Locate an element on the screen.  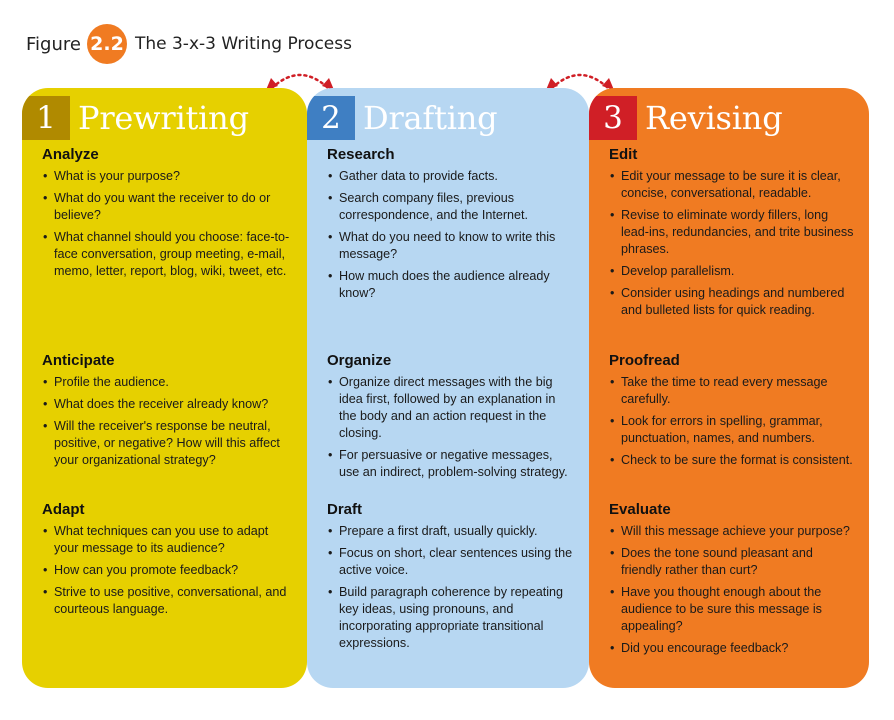
column-header: 1 Prewriting is located at coordinates (135, 118).